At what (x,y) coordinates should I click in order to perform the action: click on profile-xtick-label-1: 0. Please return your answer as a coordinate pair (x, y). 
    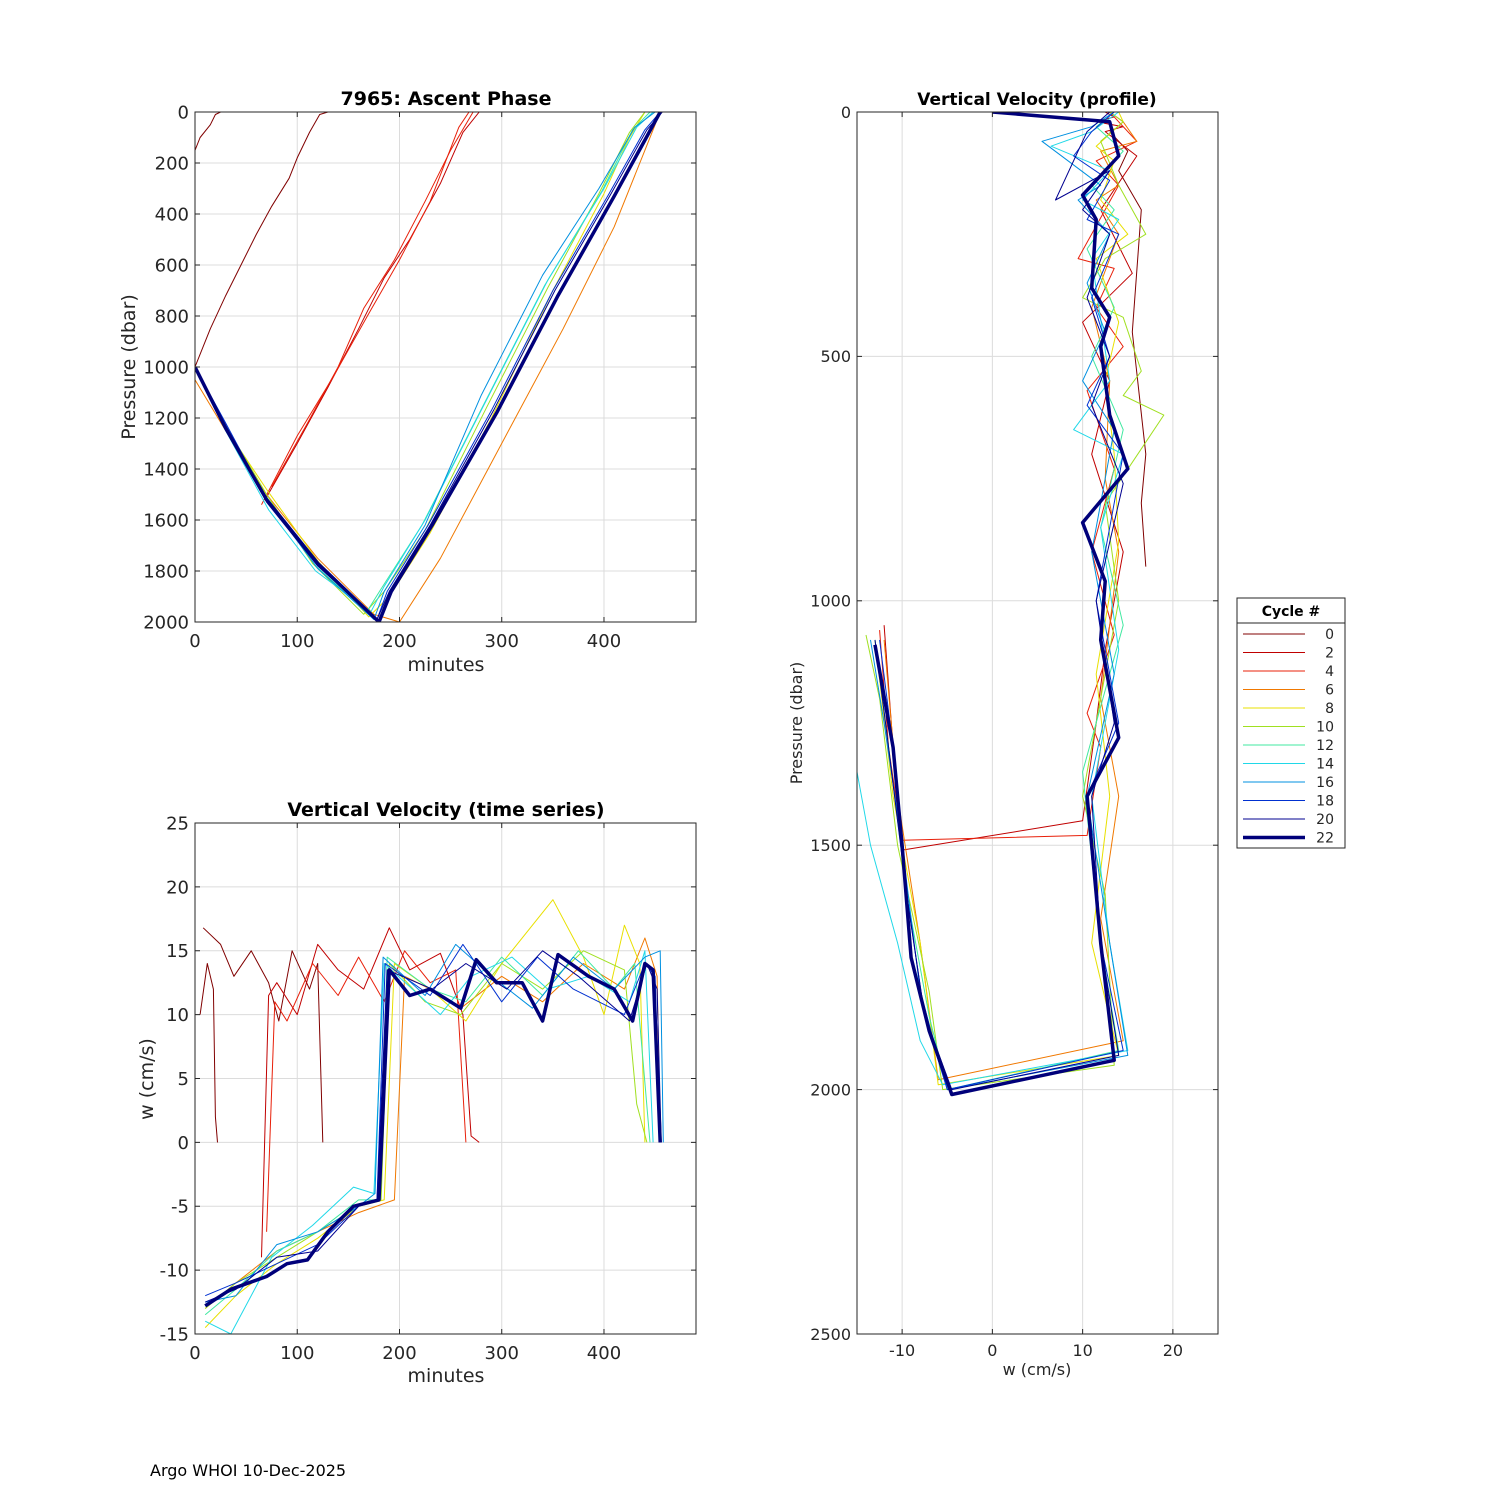
    Looking at the image, I should click on (992, 1350).